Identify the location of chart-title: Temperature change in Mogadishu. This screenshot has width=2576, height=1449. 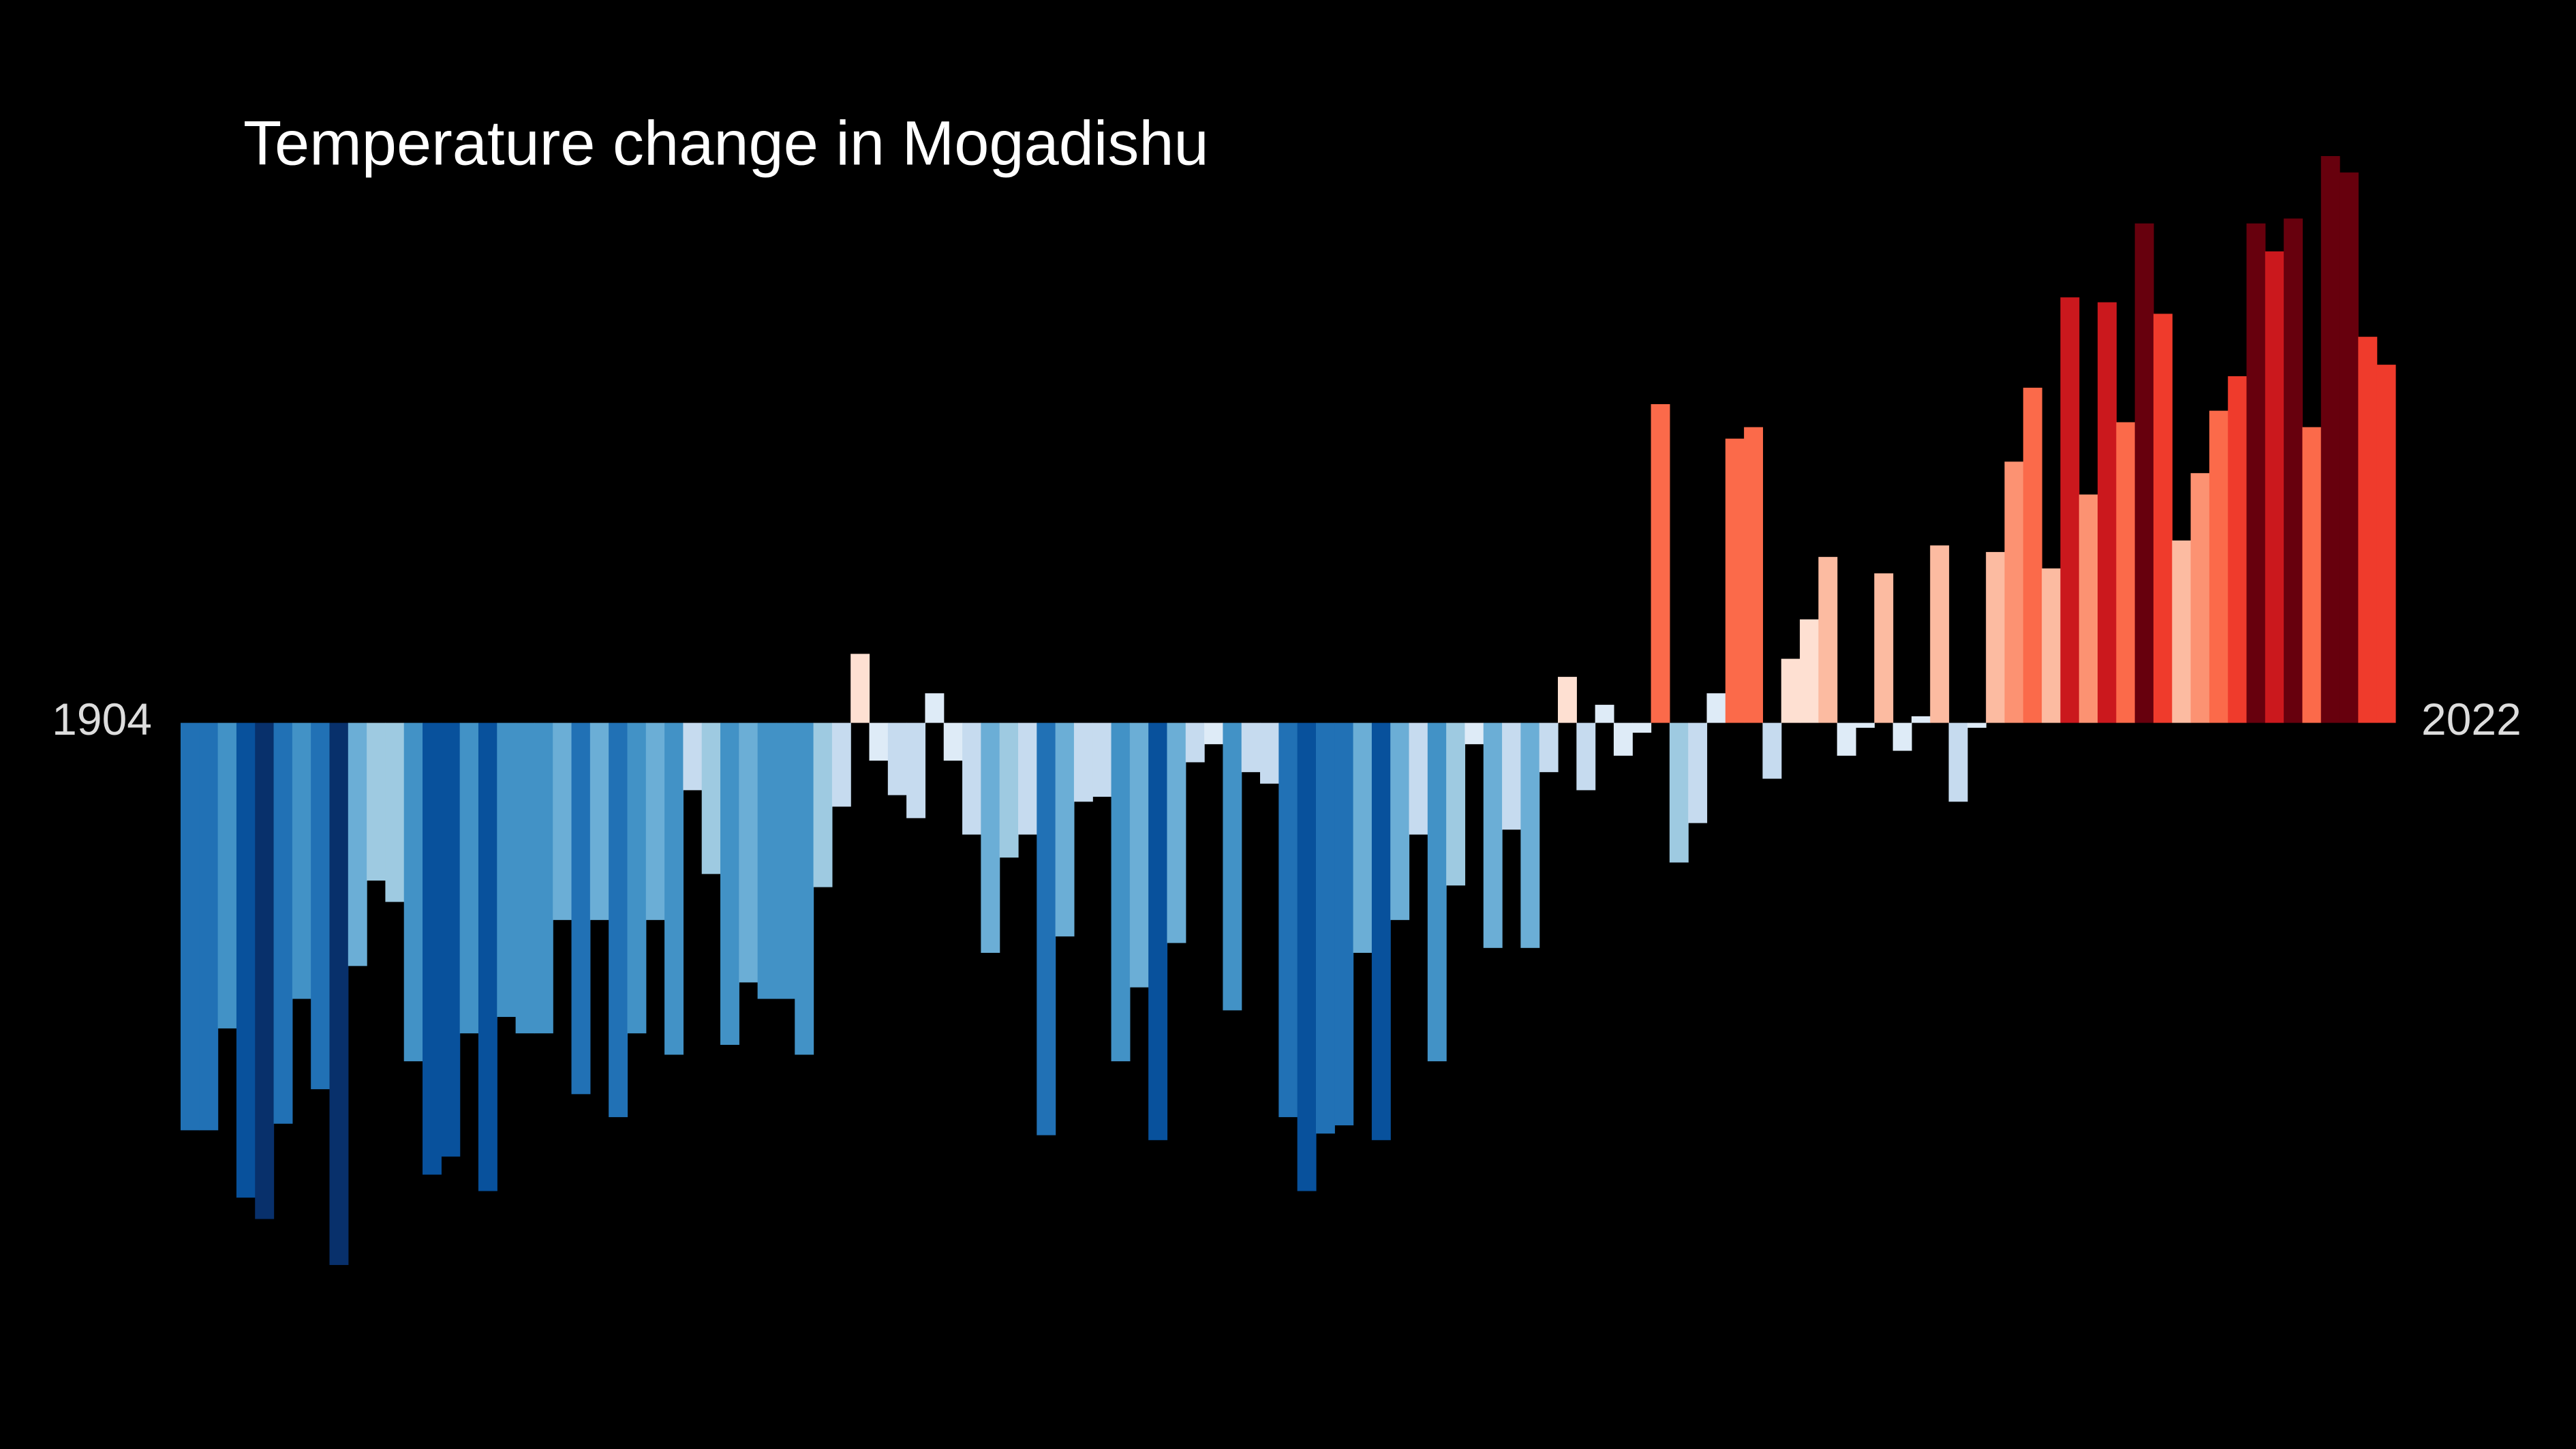
(726, 143).